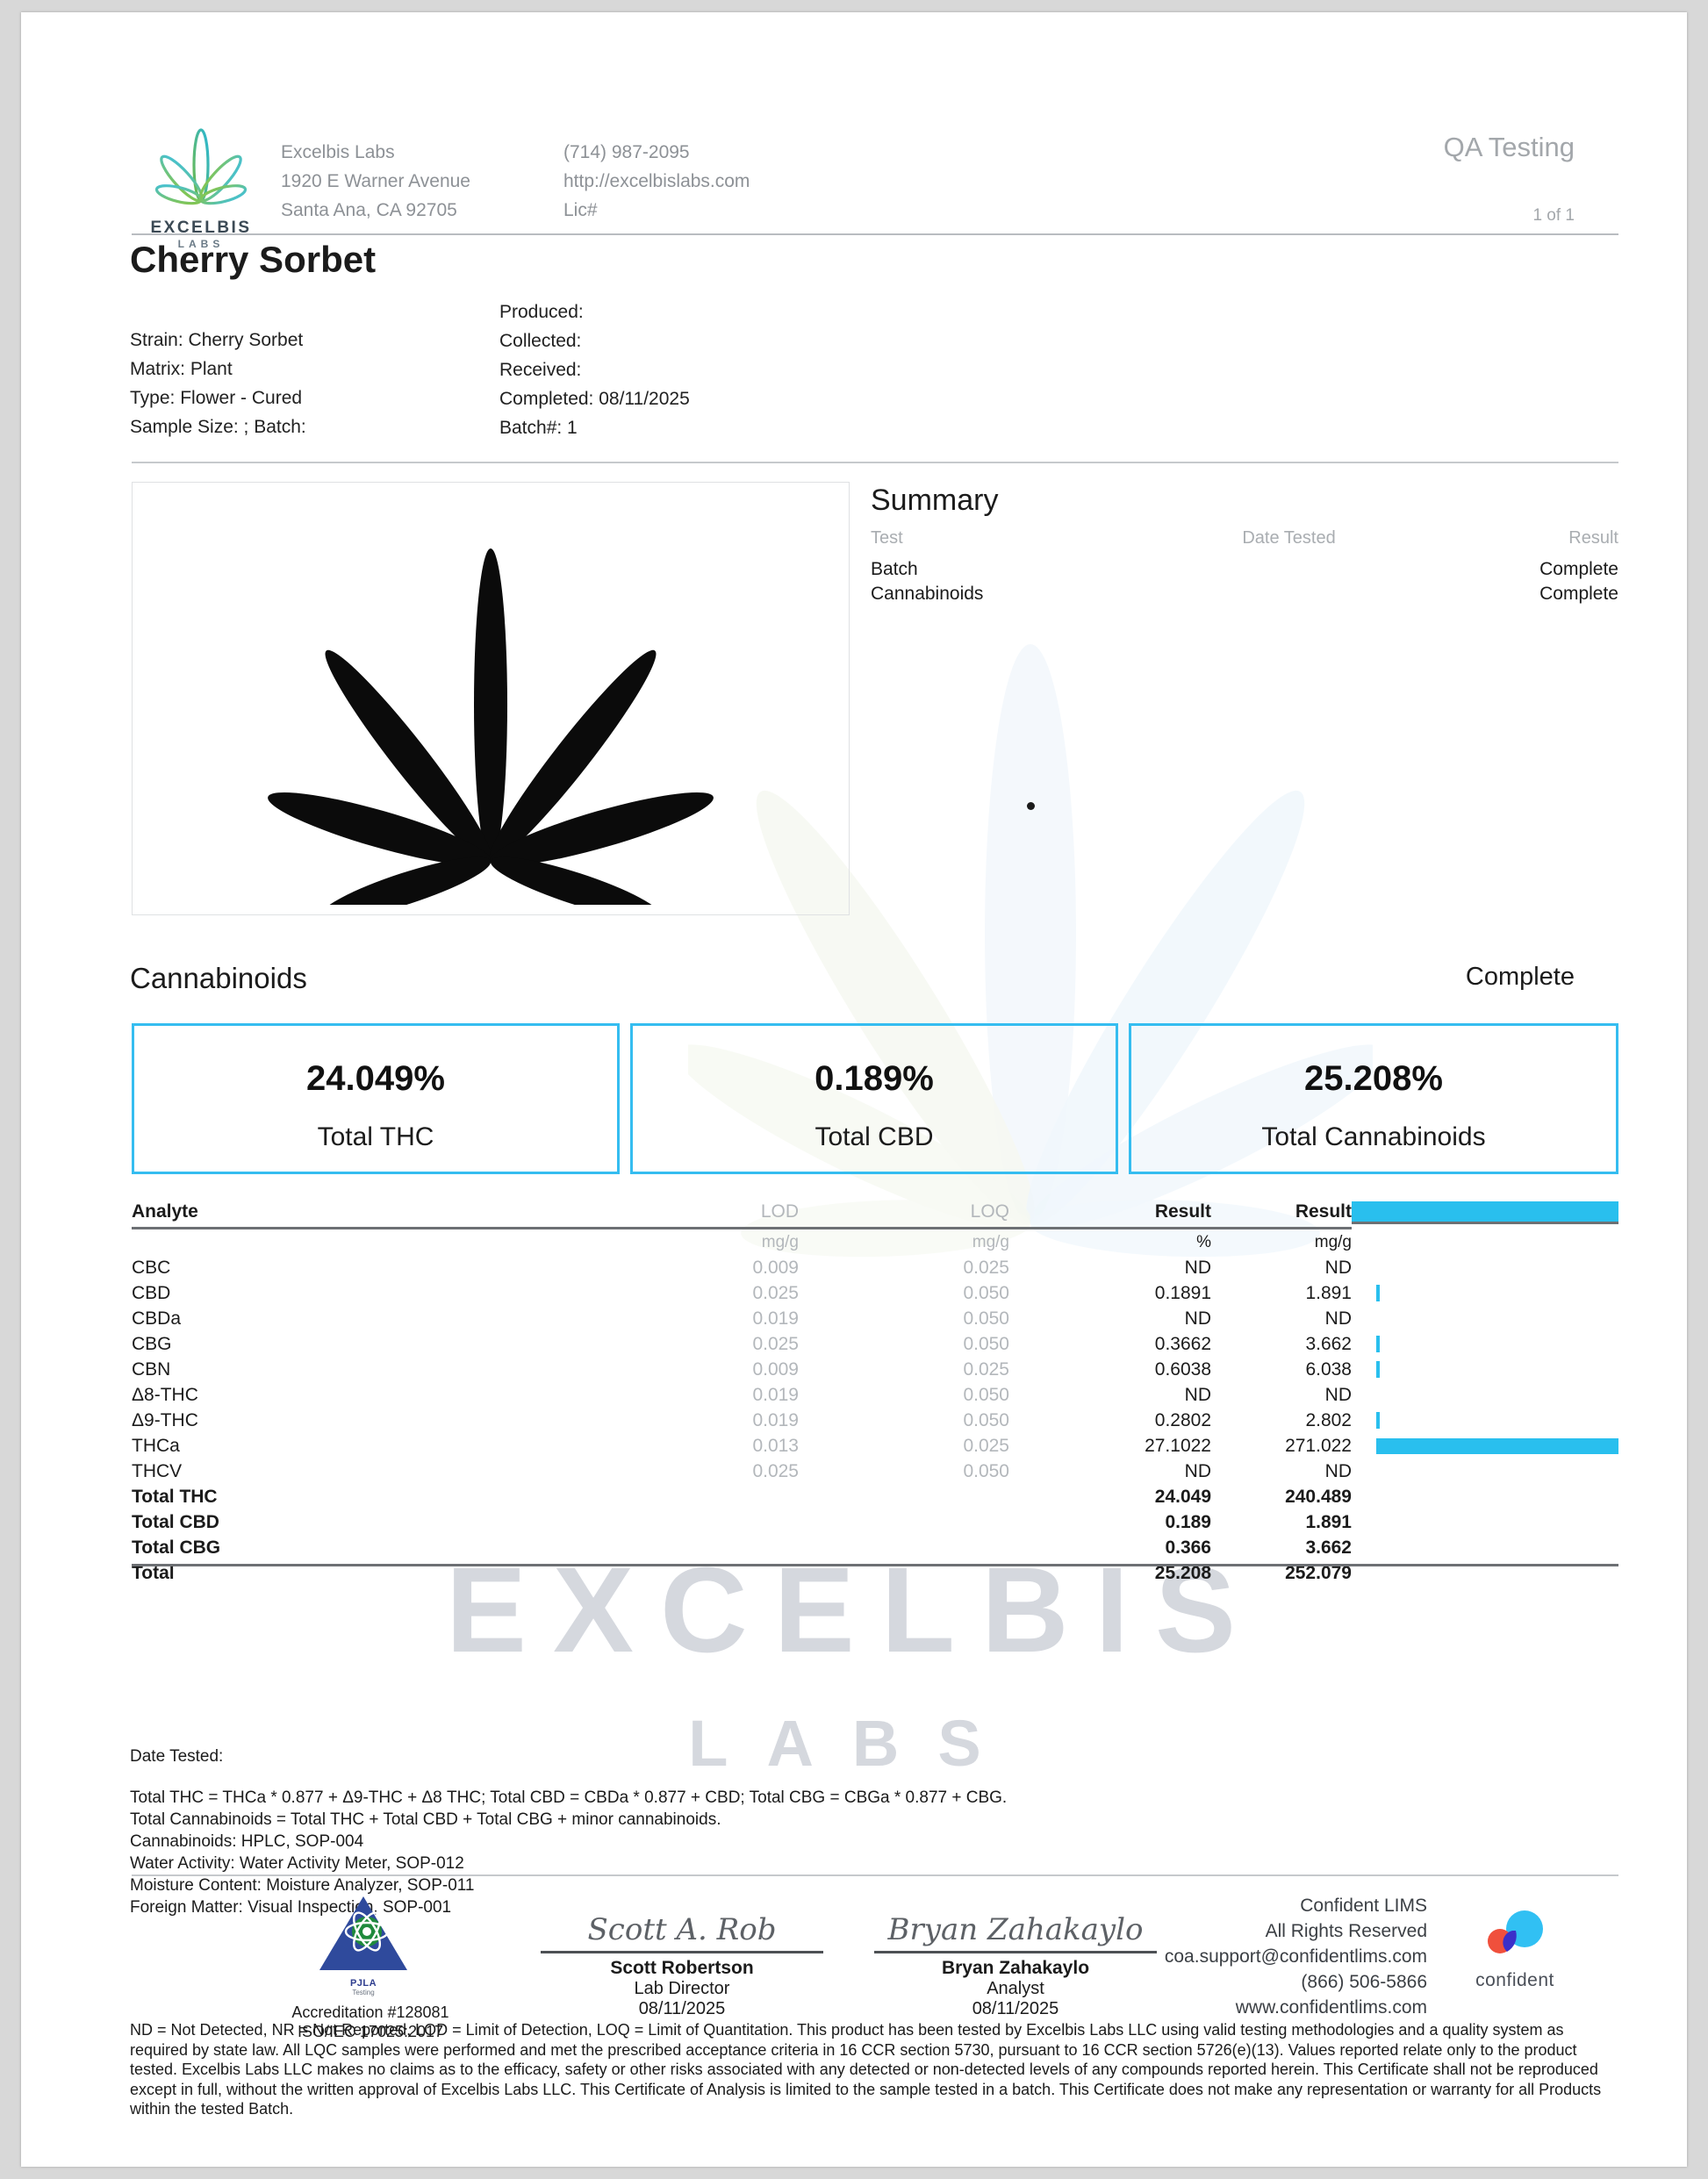 This screenshot has height=2179, width=1708. Describe the element at coordinates (1110, 1215) in the screenshot. I see `col-result-percent: Result` at that location.